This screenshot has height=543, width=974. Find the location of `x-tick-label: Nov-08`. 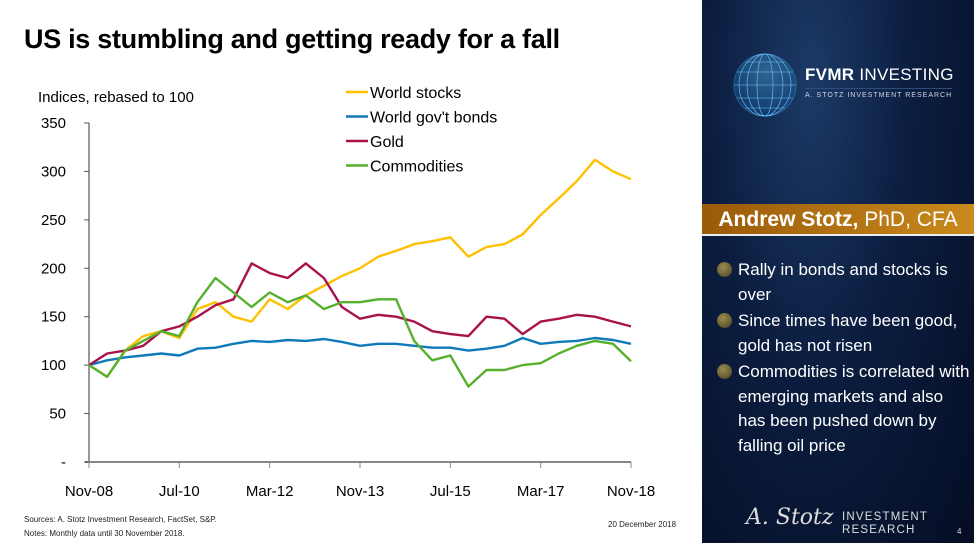

x-tick-label: Nov-08 is located at coordinates (89, 491).